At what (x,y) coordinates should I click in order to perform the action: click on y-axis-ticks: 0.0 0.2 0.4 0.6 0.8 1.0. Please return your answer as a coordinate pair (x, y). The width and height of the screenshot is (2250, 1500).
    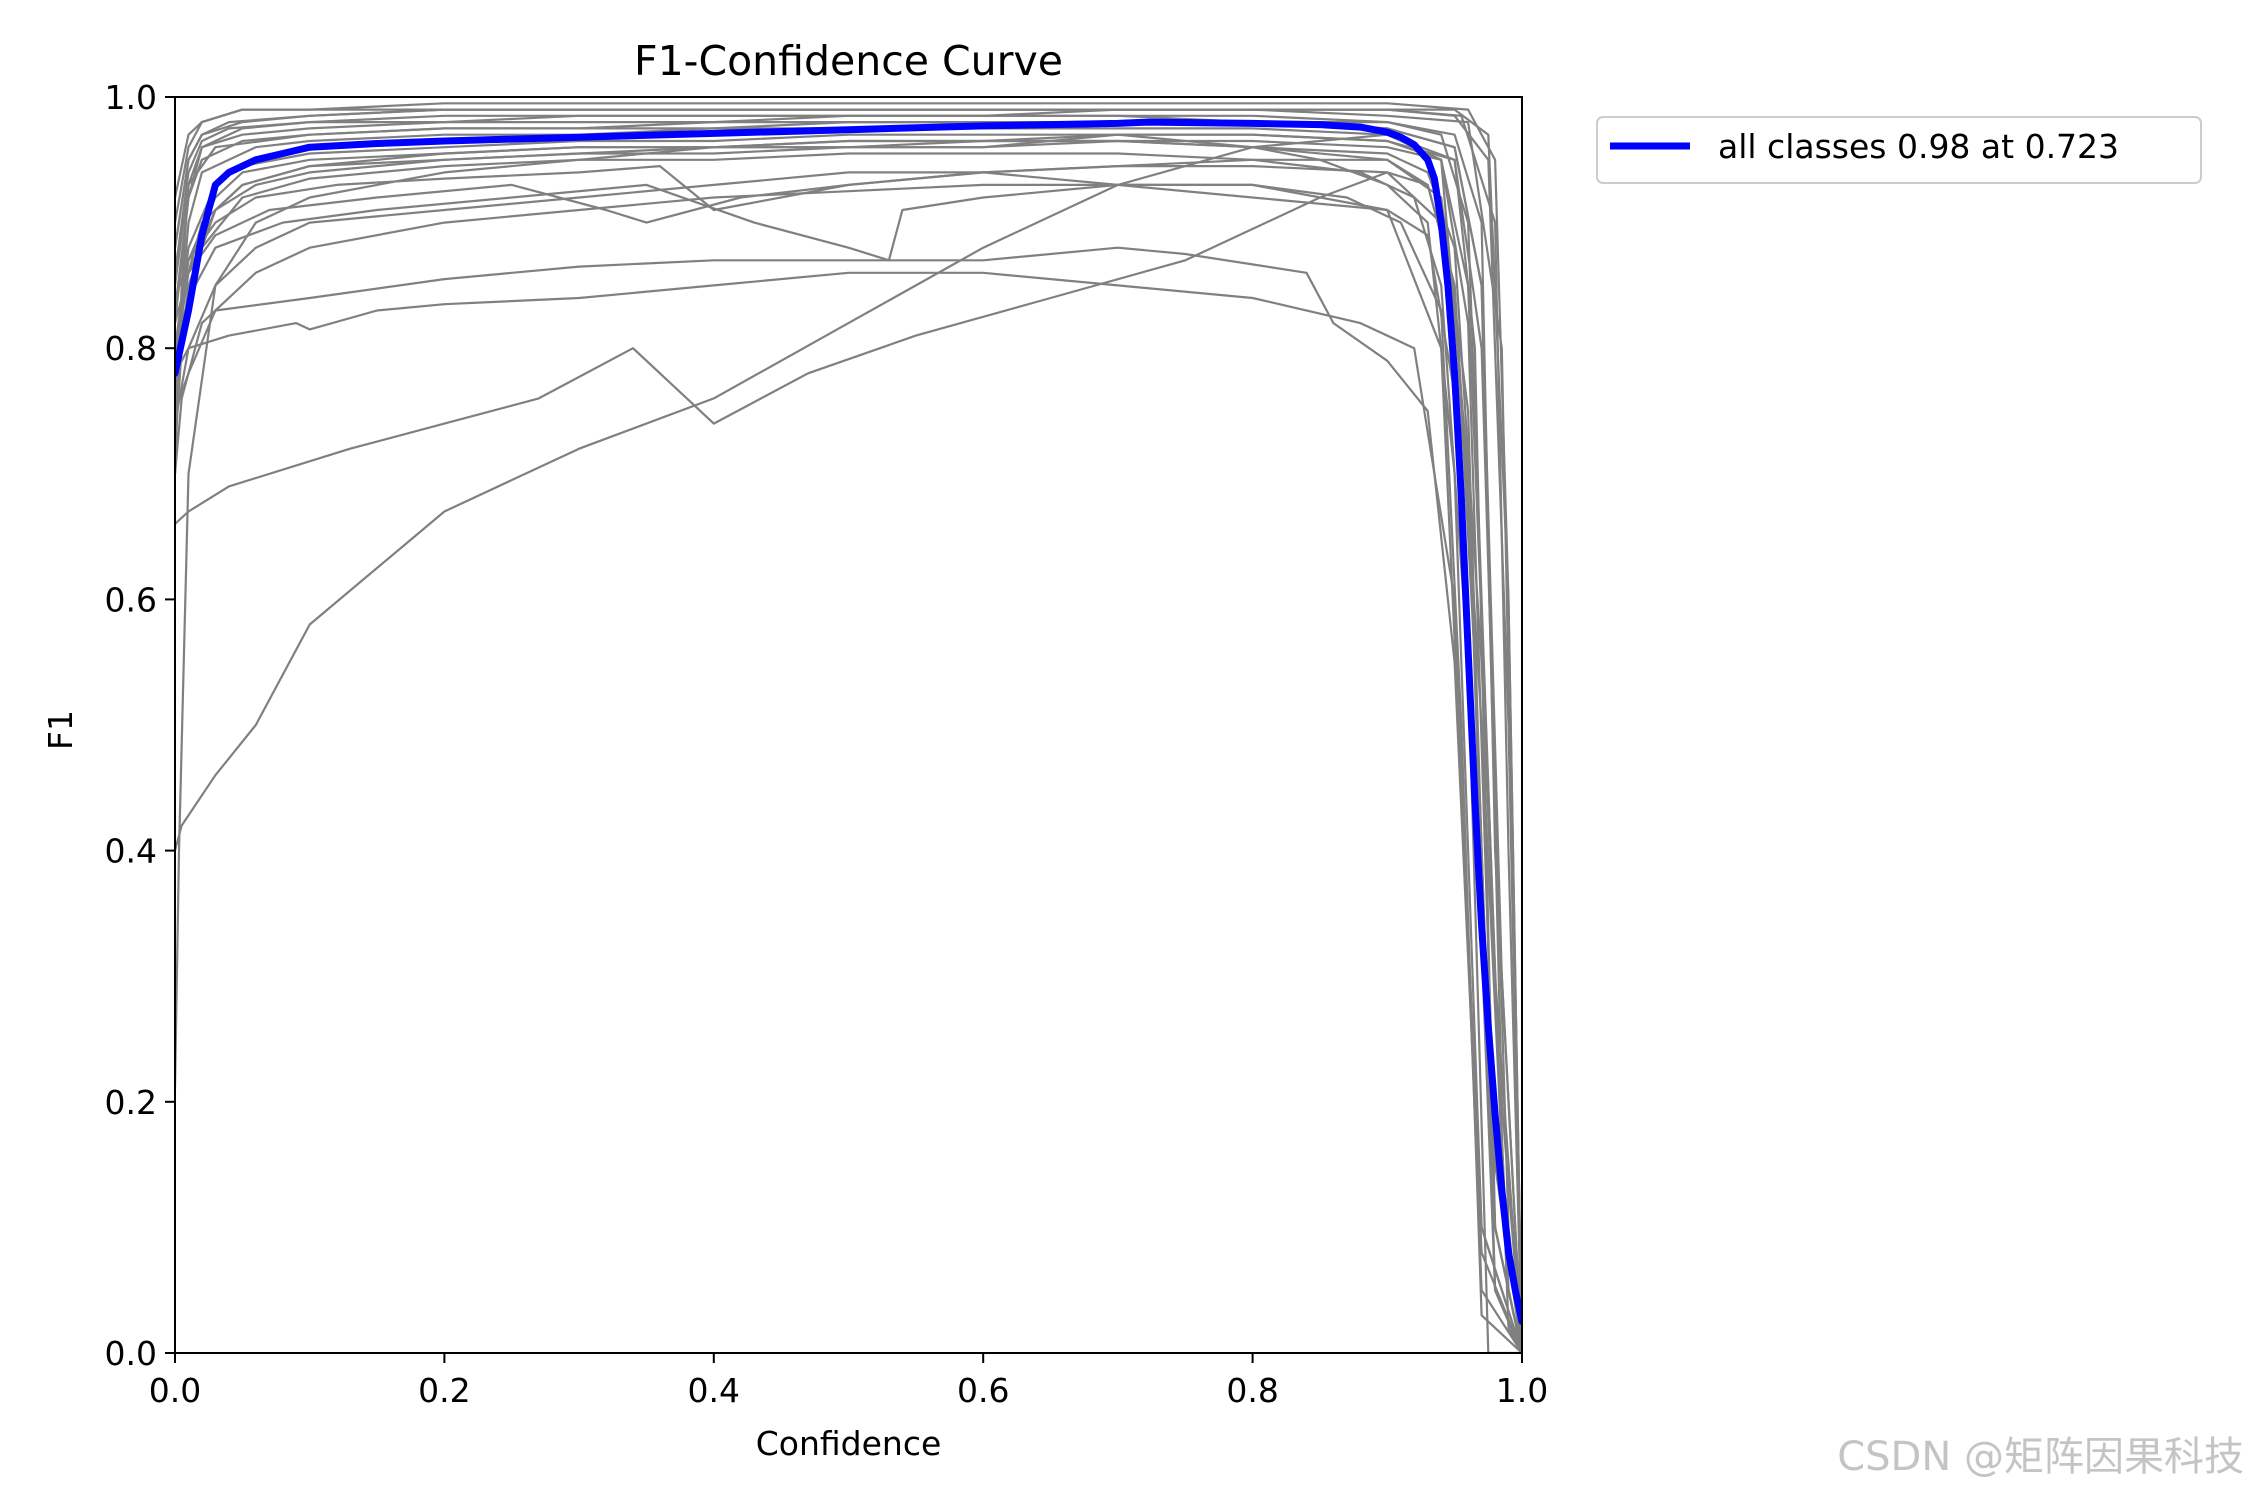
    Looking at the image, I should click on (140, 725).